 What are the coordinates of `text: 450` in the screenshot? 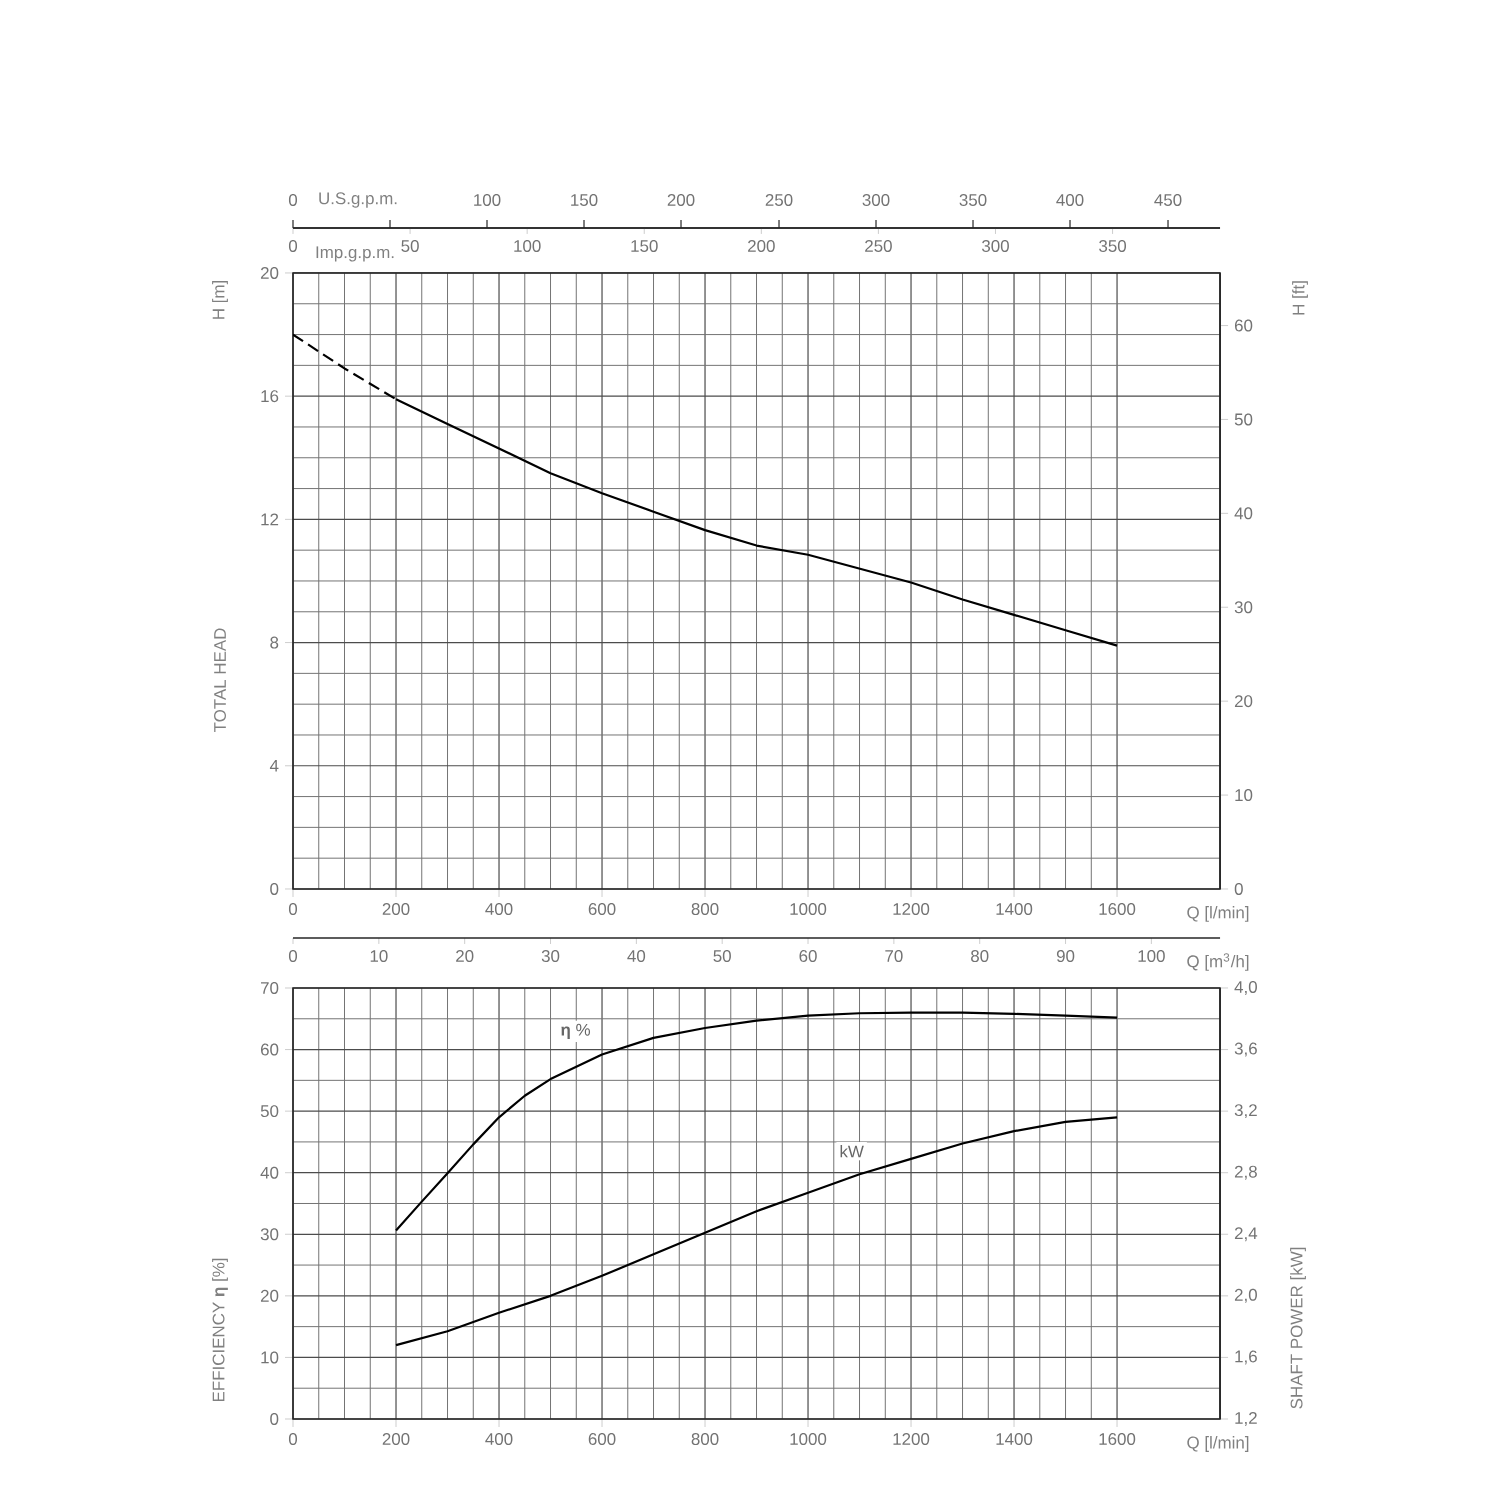 It's located at (1168, 200).